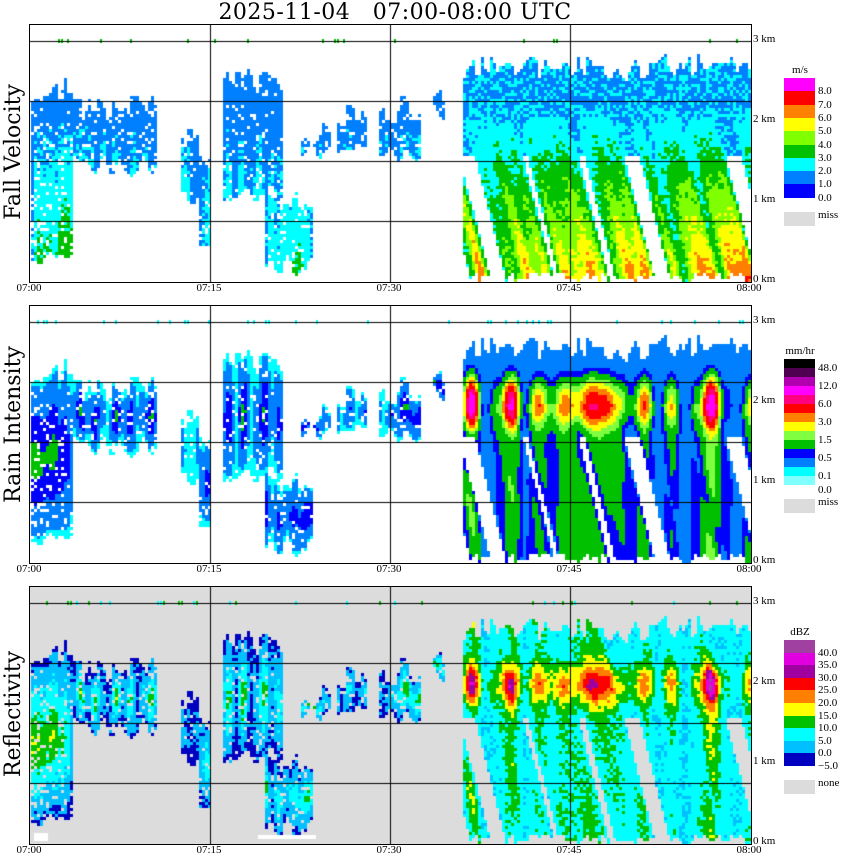 This screenshot has width=850, height=868. I want to click on colorbar-label: 15.0, so click(828, 715).